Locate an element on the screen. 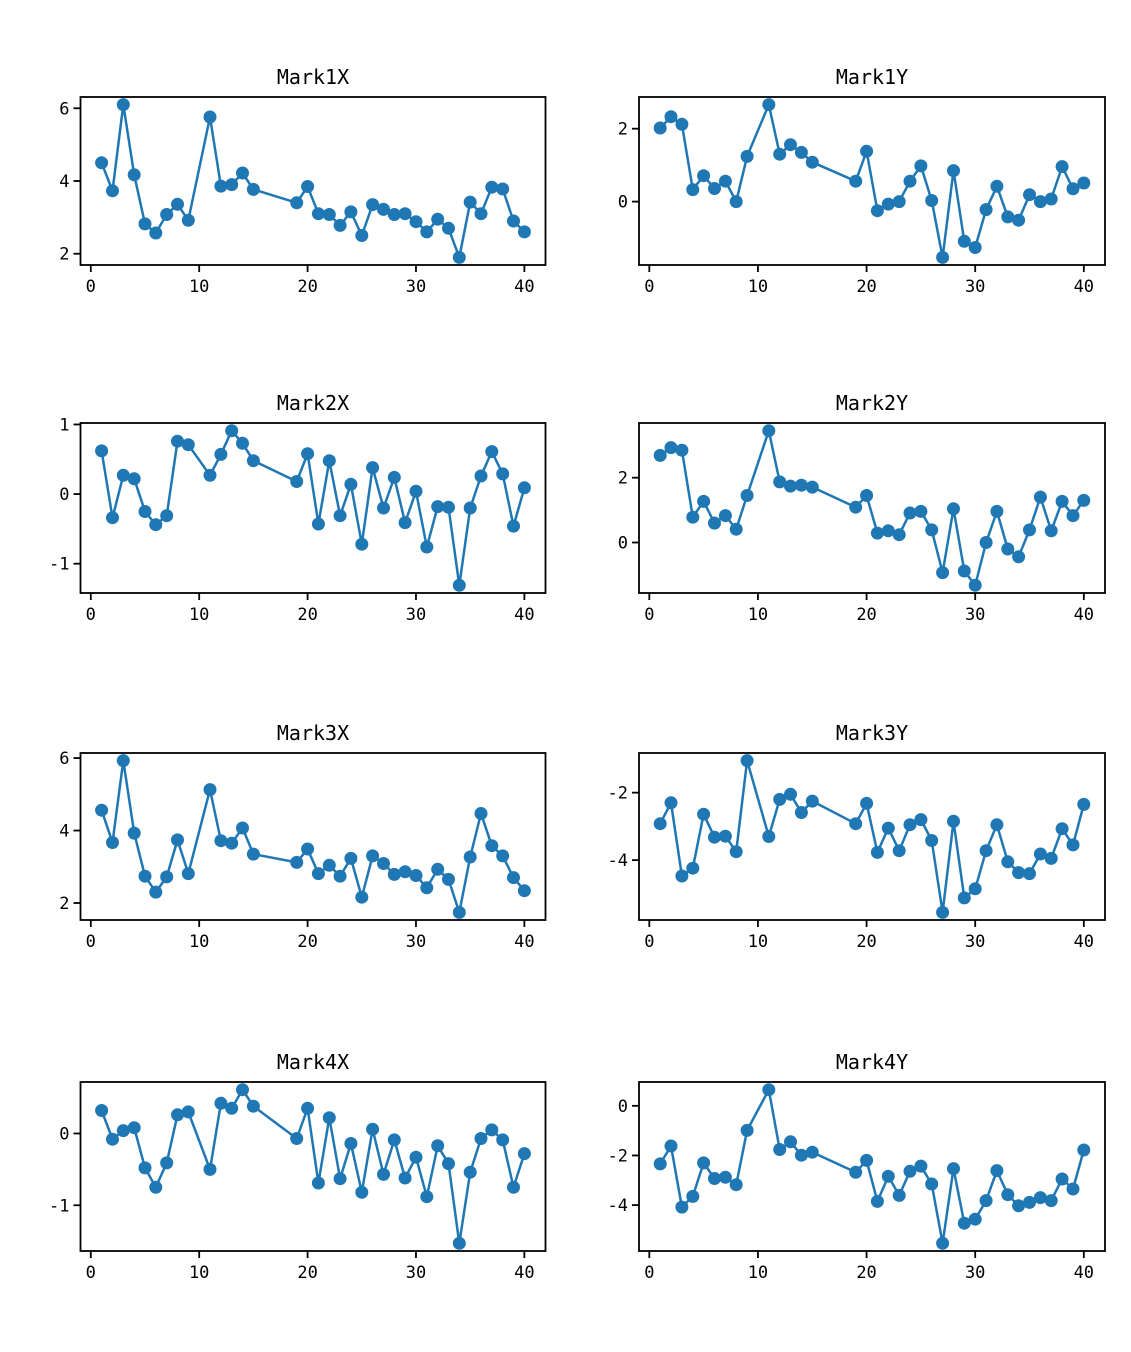 The width and height of the screenshot is (1131, 1352). y-tick-label: -4 is located at coordinates (618, 1206).